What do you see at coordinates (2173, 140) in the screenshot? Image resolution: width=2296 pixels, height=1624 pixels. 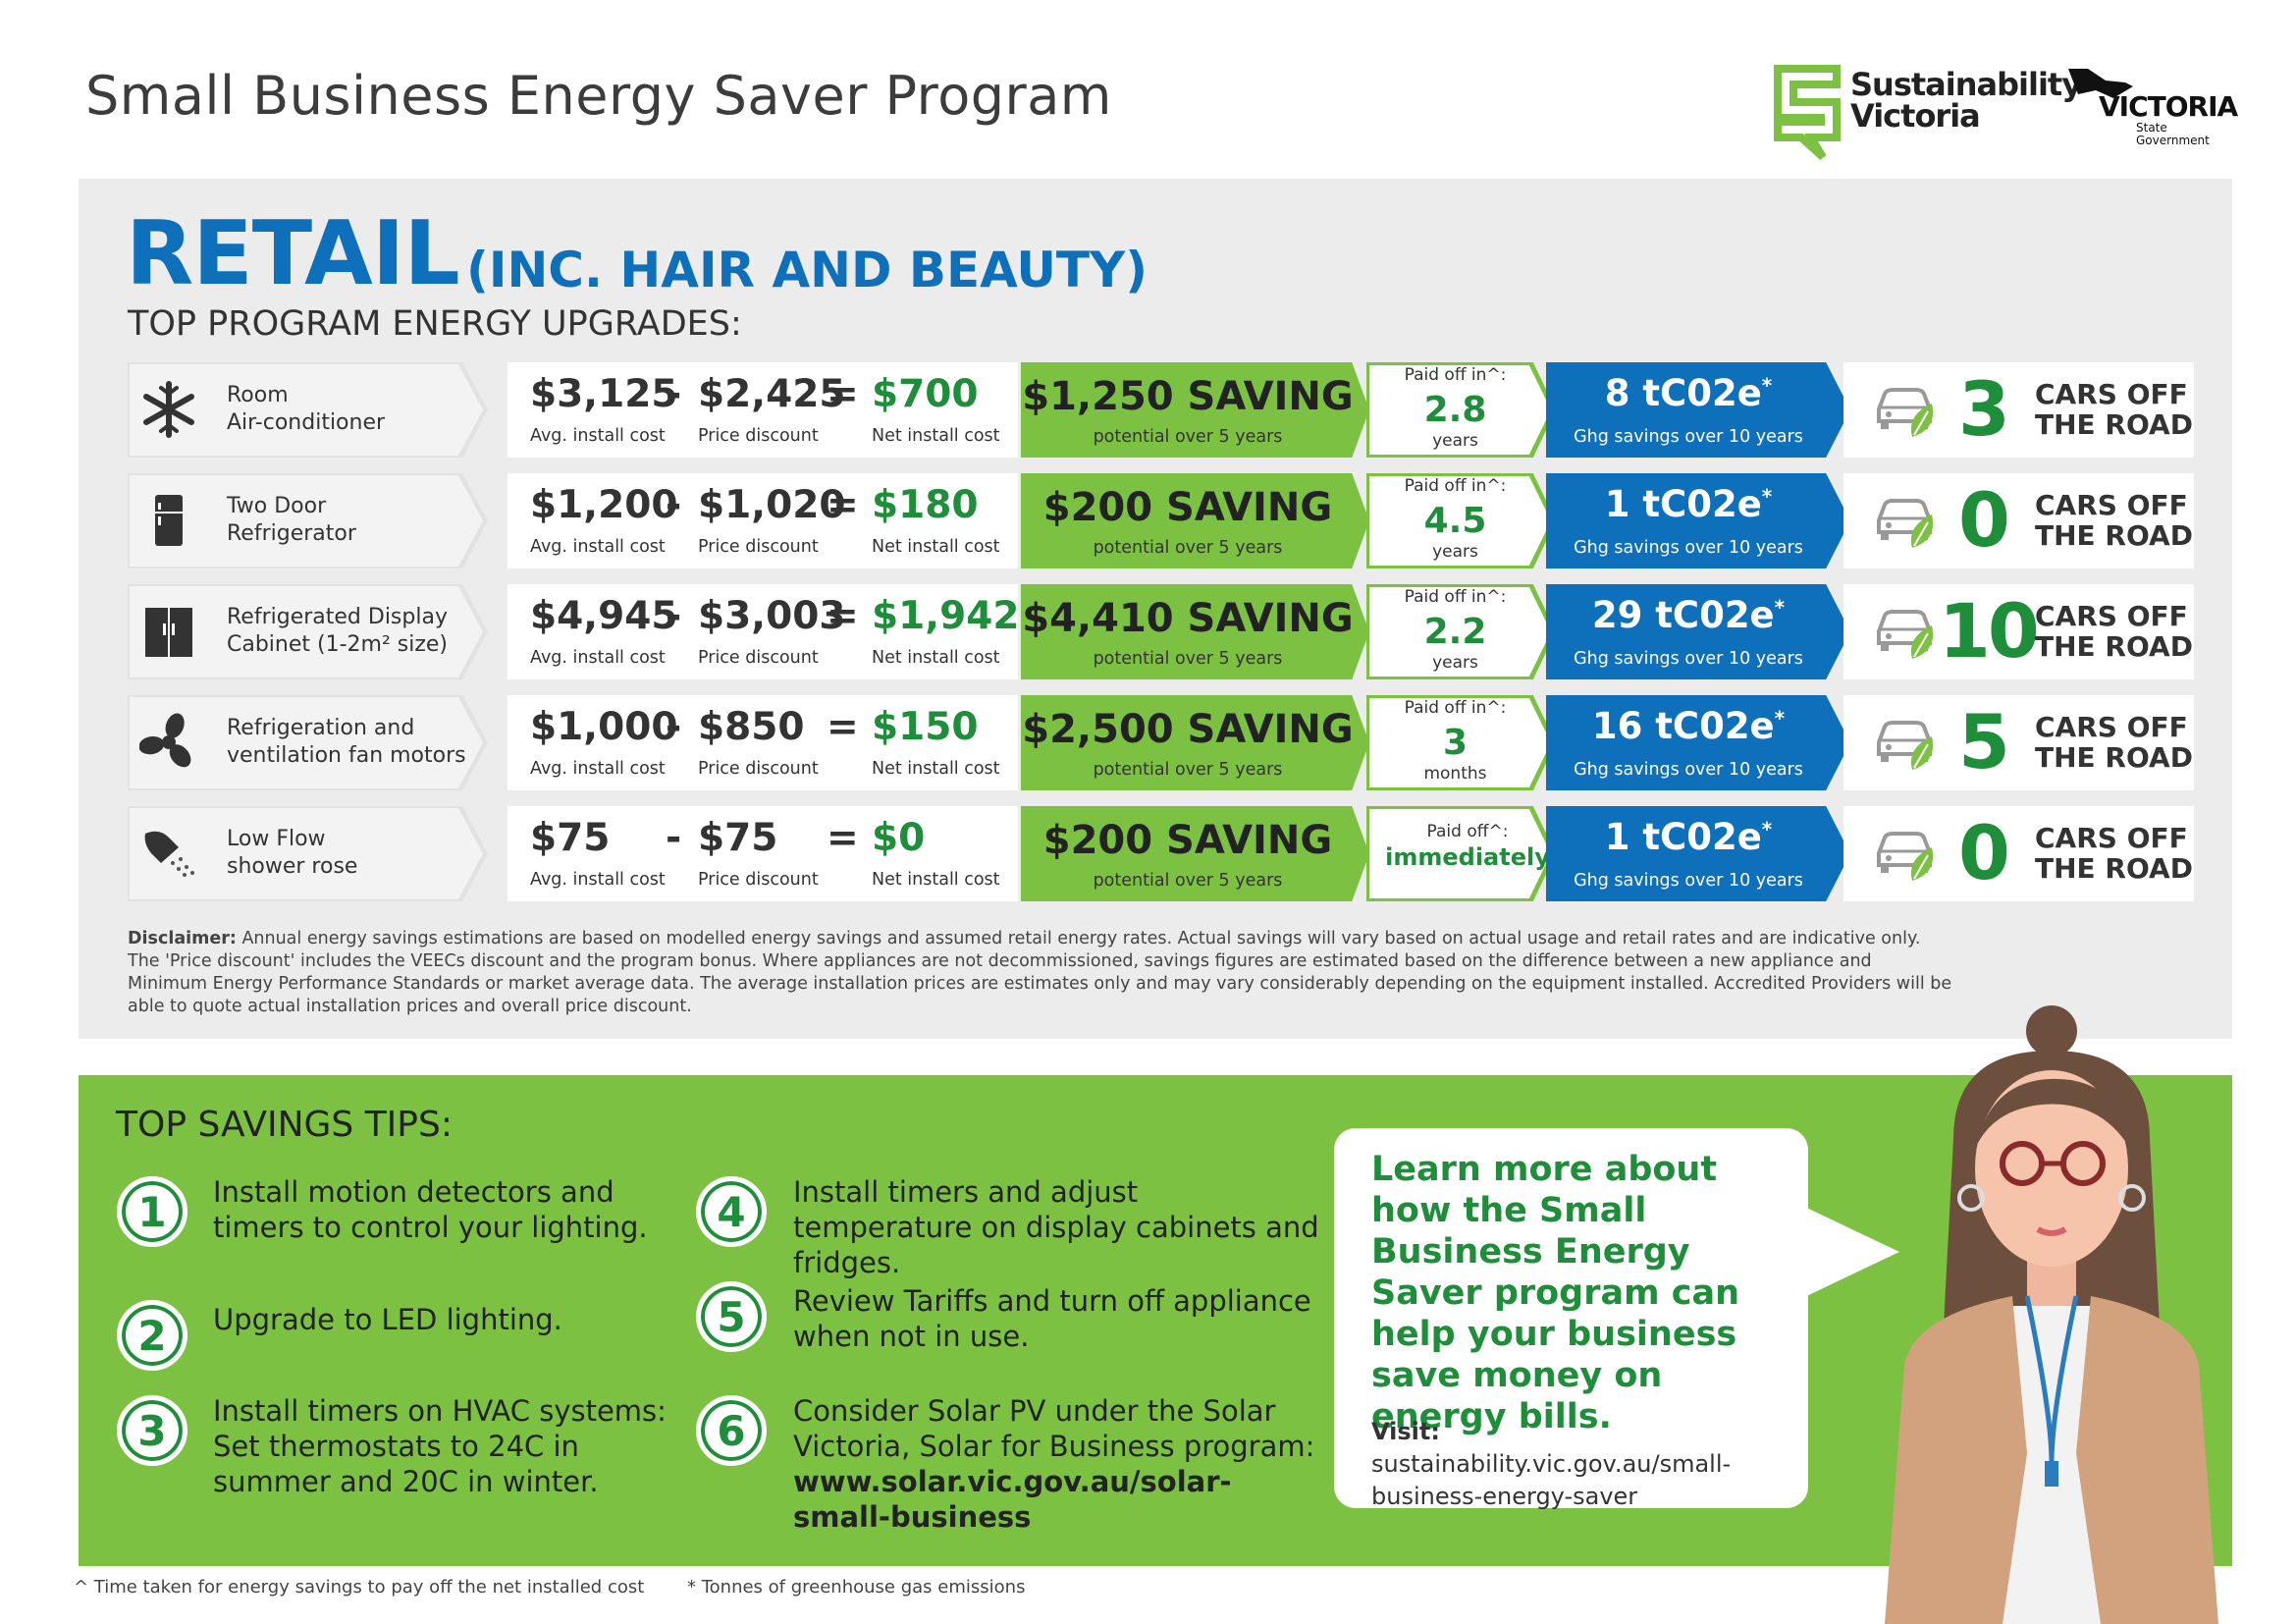 I see `vic-tagline-line: Government` at bounding box center [2173, 140].